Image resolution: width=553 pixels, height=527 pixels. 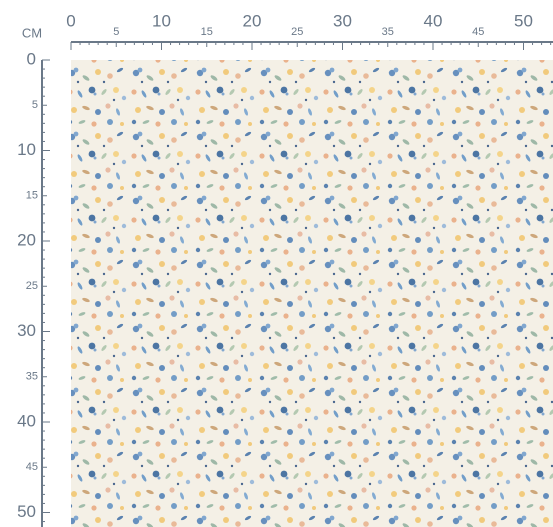 What do you see at coordinates (478, 32) in the screenshot?
I see `top-ruler-label: 45` at bounding box center [478, 32].